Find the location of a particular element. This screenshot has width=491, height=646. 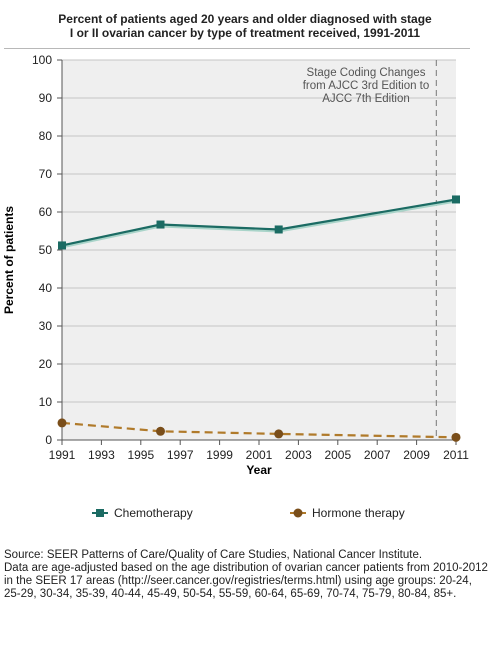

x-tick-label: 2011 is located at coordinates (456, 455).